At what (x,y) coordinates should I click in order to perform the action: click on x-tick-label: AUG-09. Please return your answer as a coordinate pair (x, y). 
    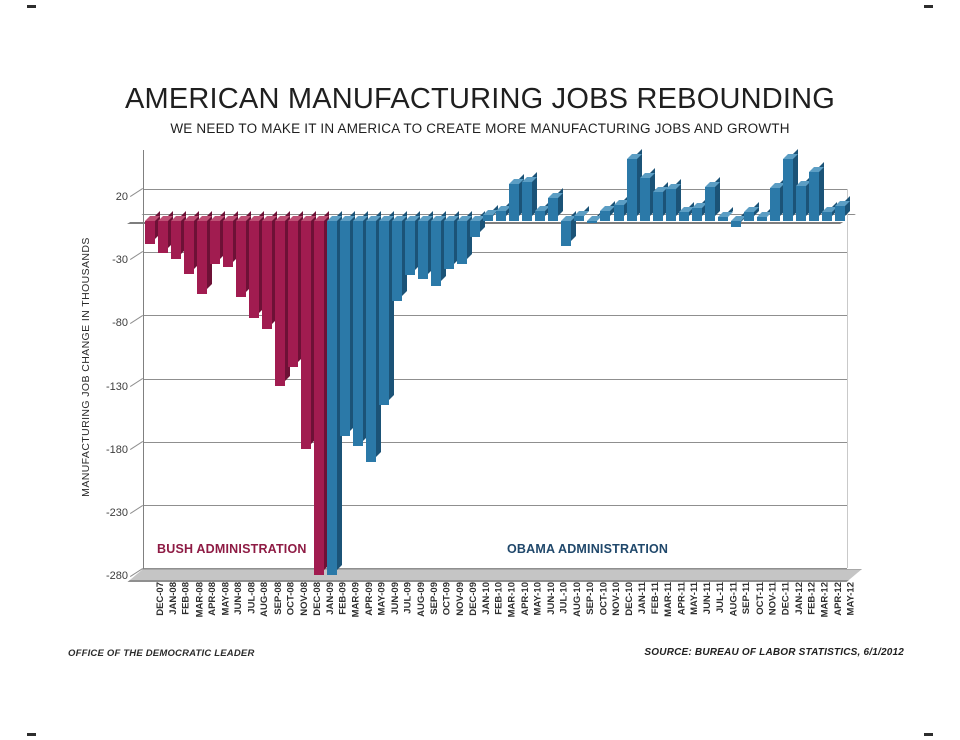
    Looking at the image, I should click on (421, 599).